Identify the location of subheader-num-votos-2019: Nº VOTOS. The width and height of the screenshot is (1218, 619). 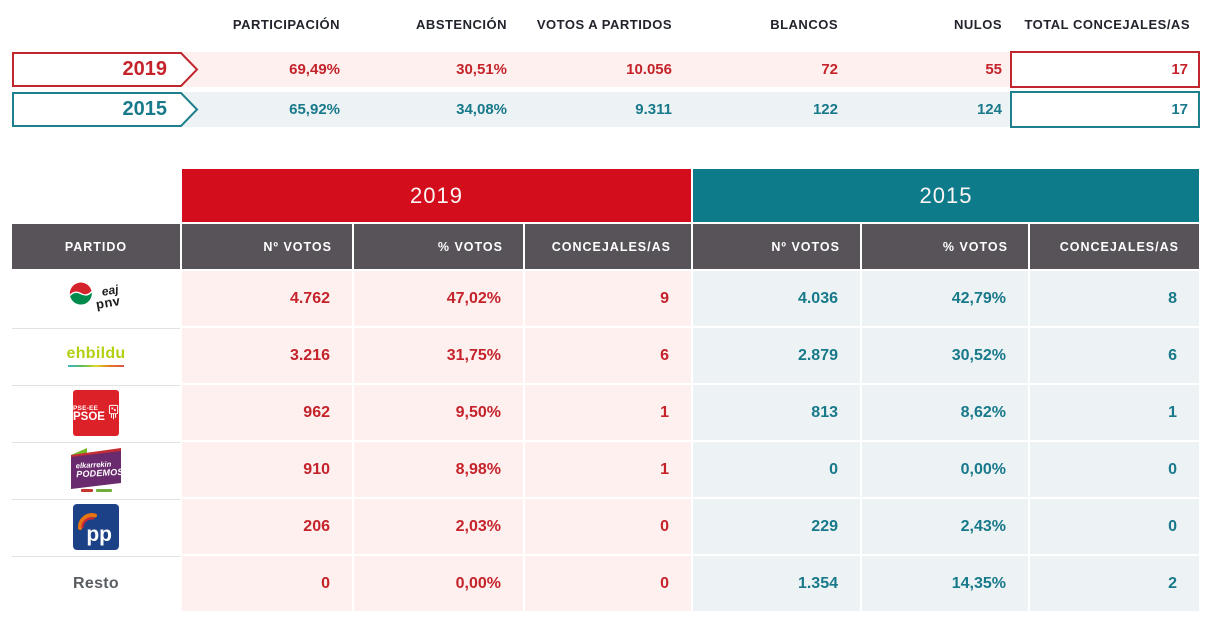
(267, 246).